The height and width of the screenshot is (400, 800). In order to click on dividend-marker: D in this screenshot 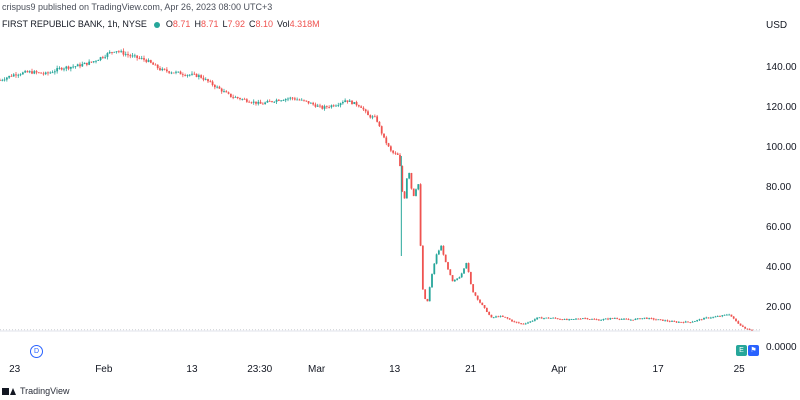, I will do `click(36, 351)`.